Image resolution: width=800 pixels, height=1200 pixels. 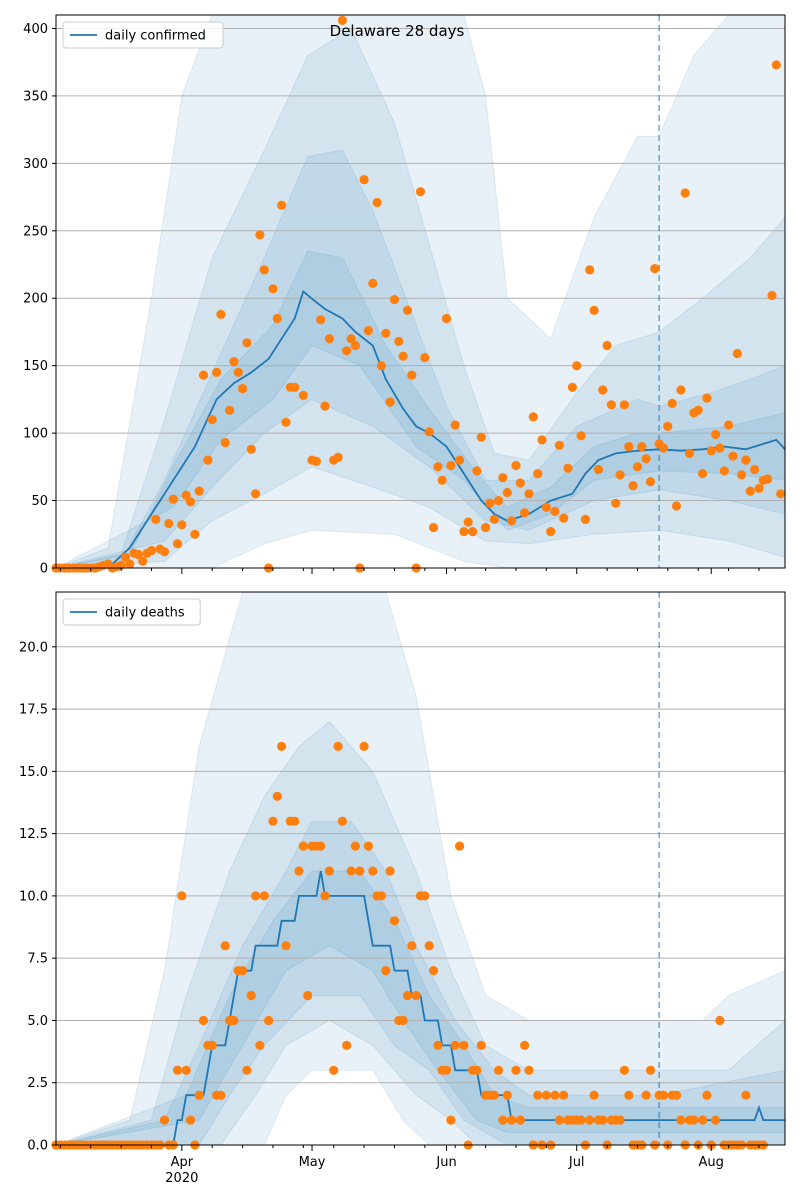 I want to click on x-tick-label: Apr, so click(x=182, y=1162).